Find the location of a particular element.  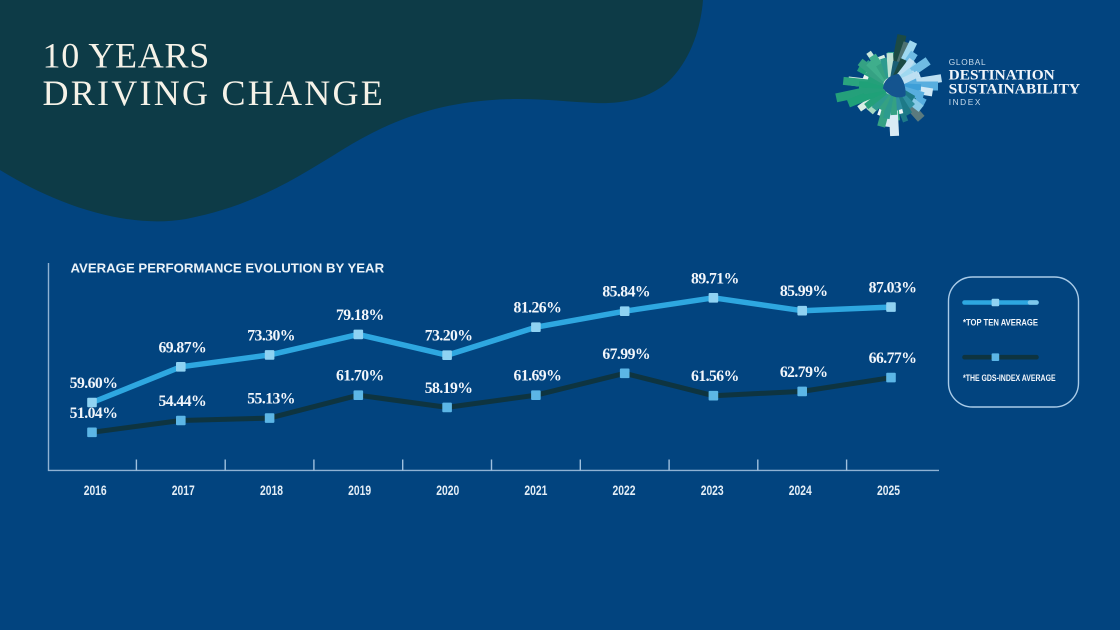

svg-text: 87.03% is located at coordinates (893, 288).